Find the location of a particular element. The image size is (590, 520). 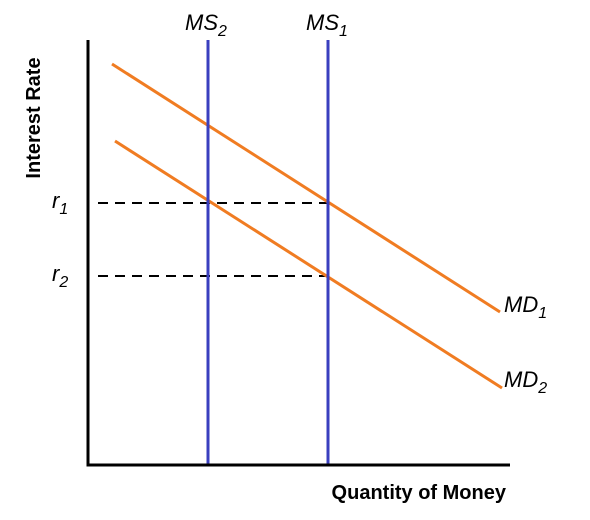

y-axis-title: Interest Rate is located at coordinates (34, 117).